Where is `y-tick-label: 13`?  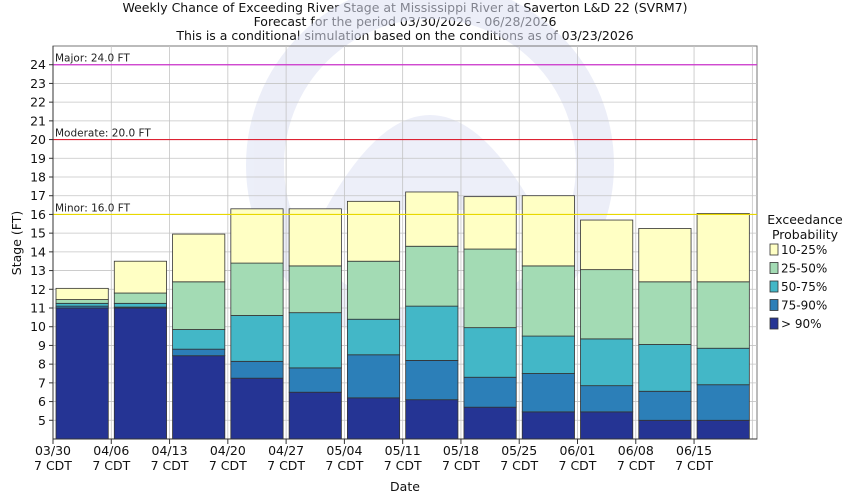
y-tick-label: 13 is located at coordinates (38, 270).